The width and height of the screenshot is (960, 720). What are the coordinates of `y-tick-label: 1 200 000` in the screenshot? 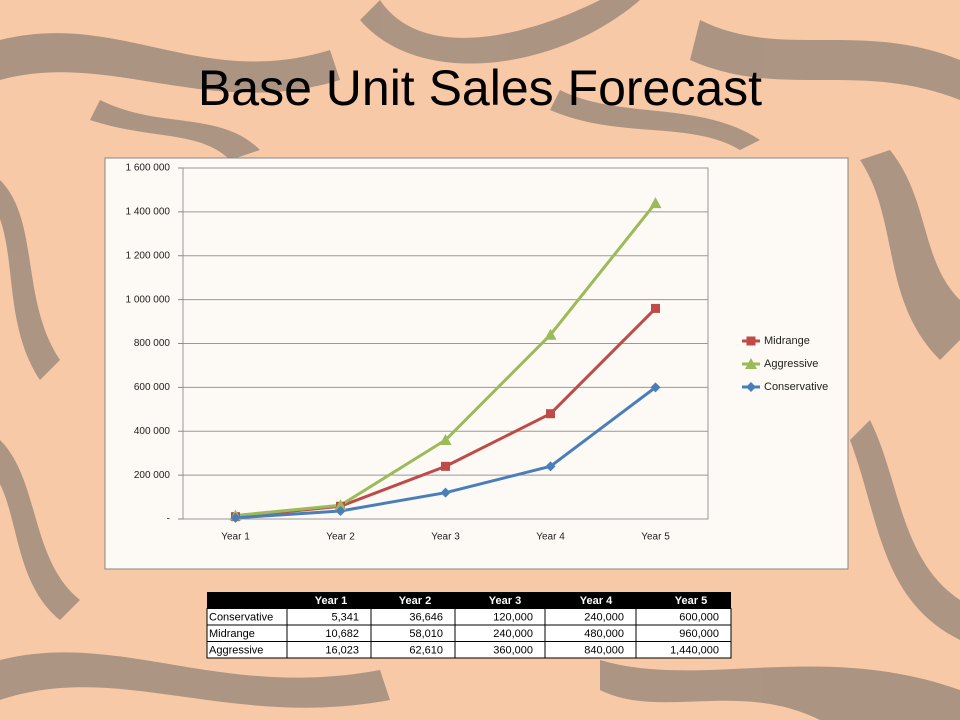 It's located at (148, 255).